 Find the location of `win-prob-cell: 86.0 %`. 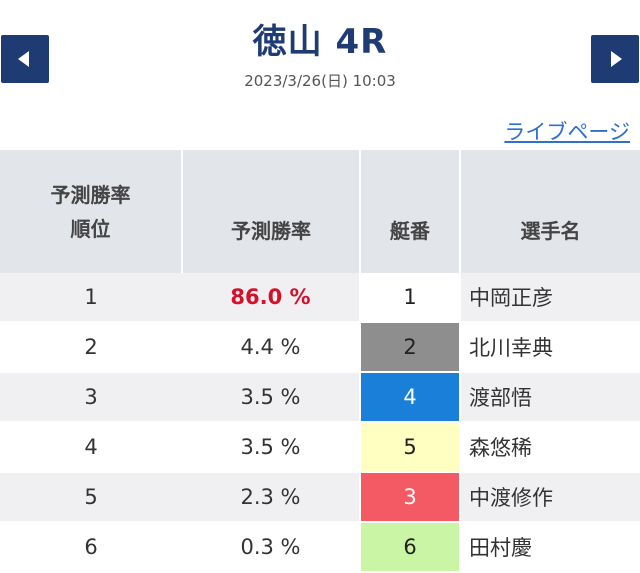

win-prob-cell: 86.0 % is located at coordinates (271, 298).